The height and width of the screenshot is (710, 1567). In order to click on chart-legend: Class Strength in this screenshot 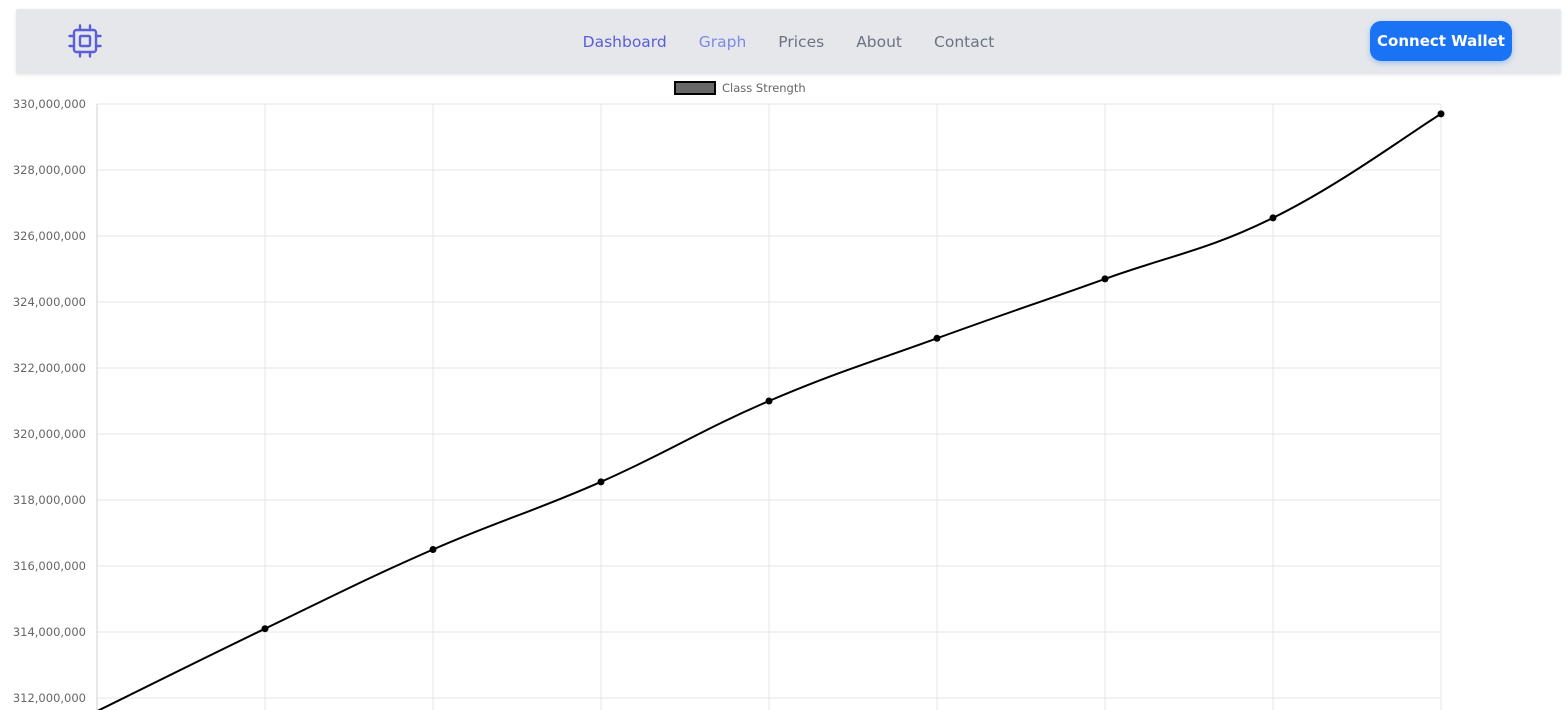, I will do `click(740, 88)`.